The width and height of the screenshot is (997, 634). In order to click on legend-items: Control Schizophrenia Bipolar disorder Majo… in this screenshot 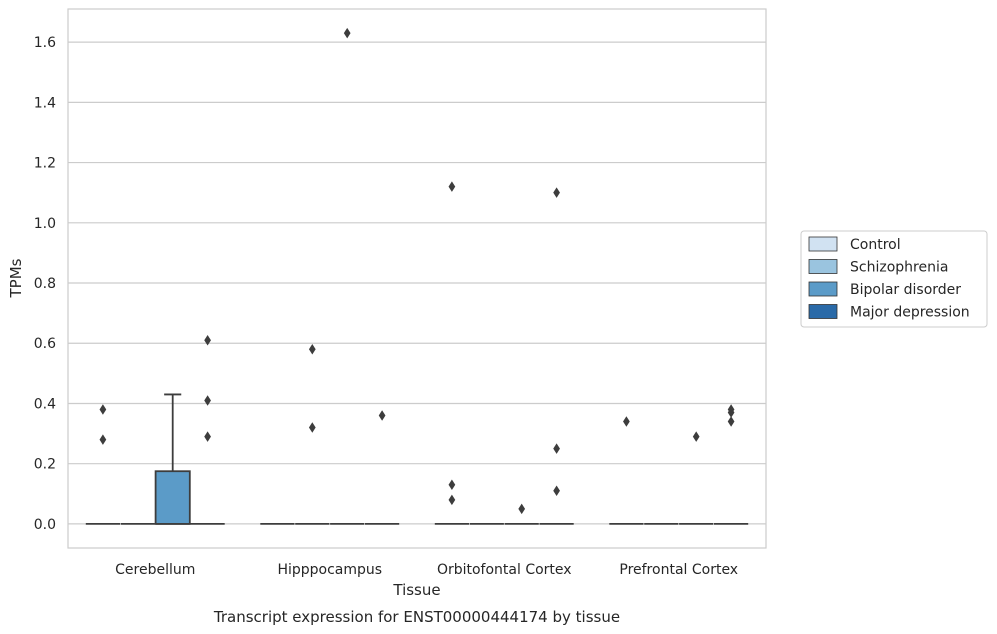, I will do `click(889, 278)`.